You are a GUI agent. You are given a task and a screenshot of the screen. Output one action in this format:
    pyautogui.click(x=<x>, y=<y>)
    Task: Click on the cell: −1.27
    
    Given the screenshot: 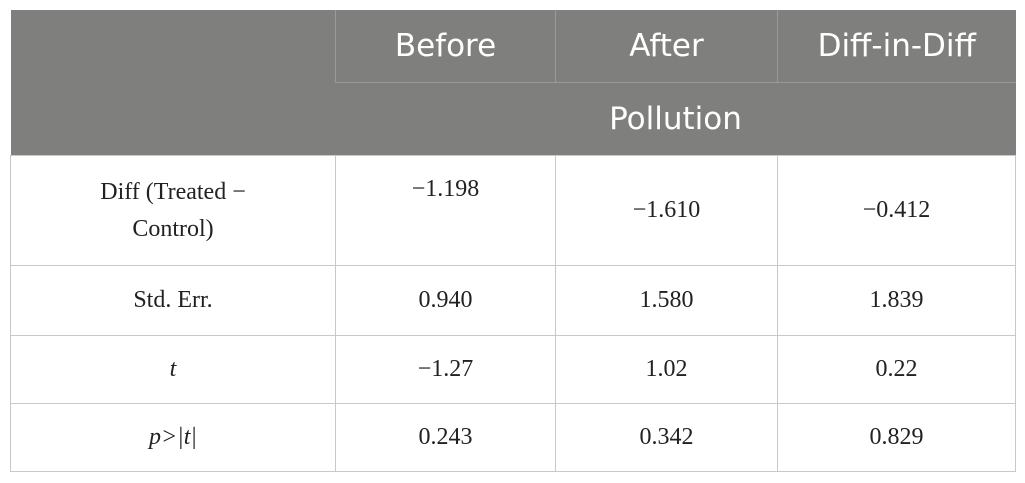 What is the action you would take?
    pyautogui.click(x=445, y=369)
    